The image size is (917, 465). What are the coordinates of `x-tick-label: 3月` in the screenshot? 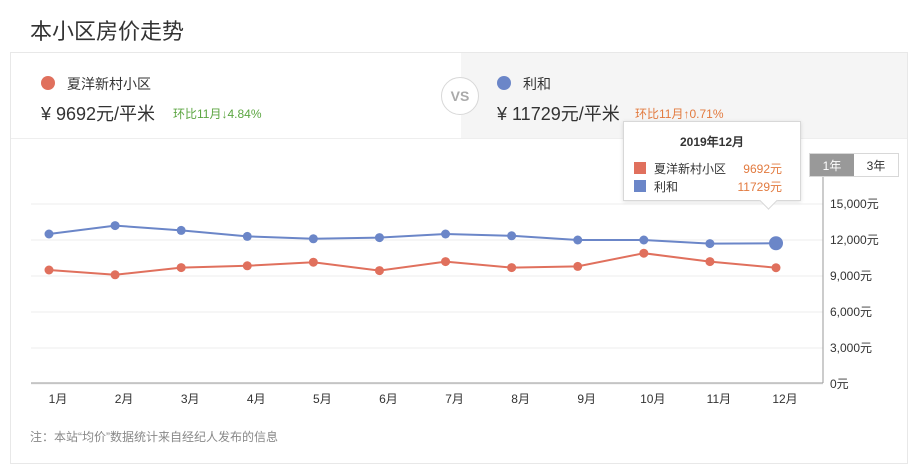 It's located at (190, 399).